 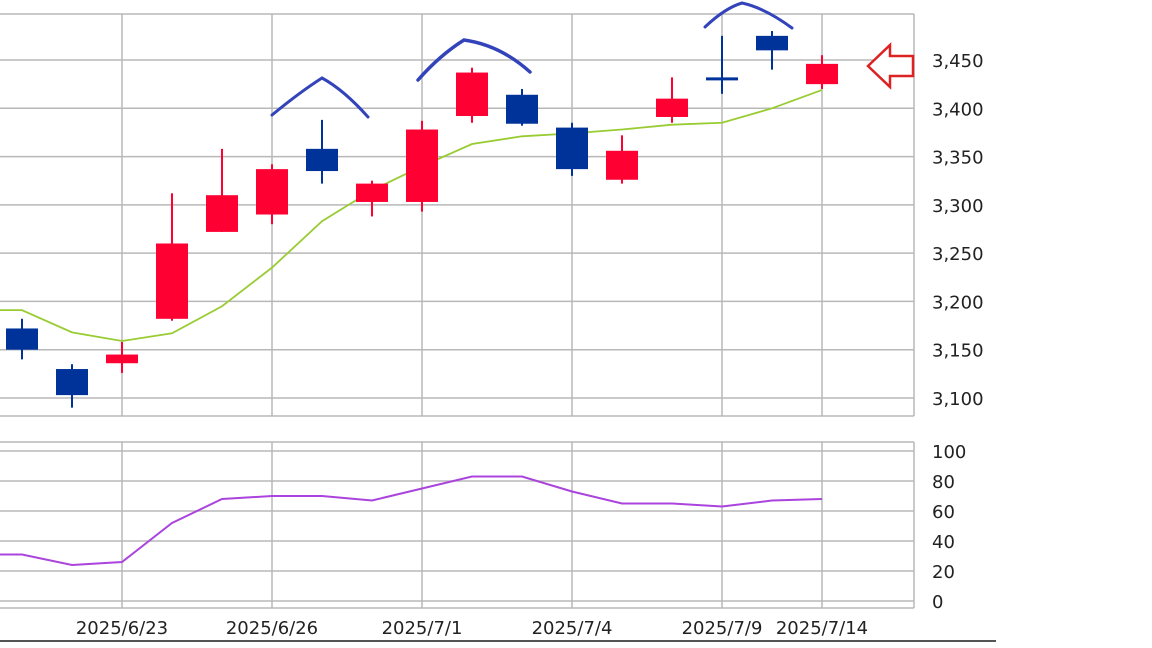 What do you see at coordinates (937, 602) in the screenshot?
I see `osc-tick-label: 0` at bounding box center [937, 602].